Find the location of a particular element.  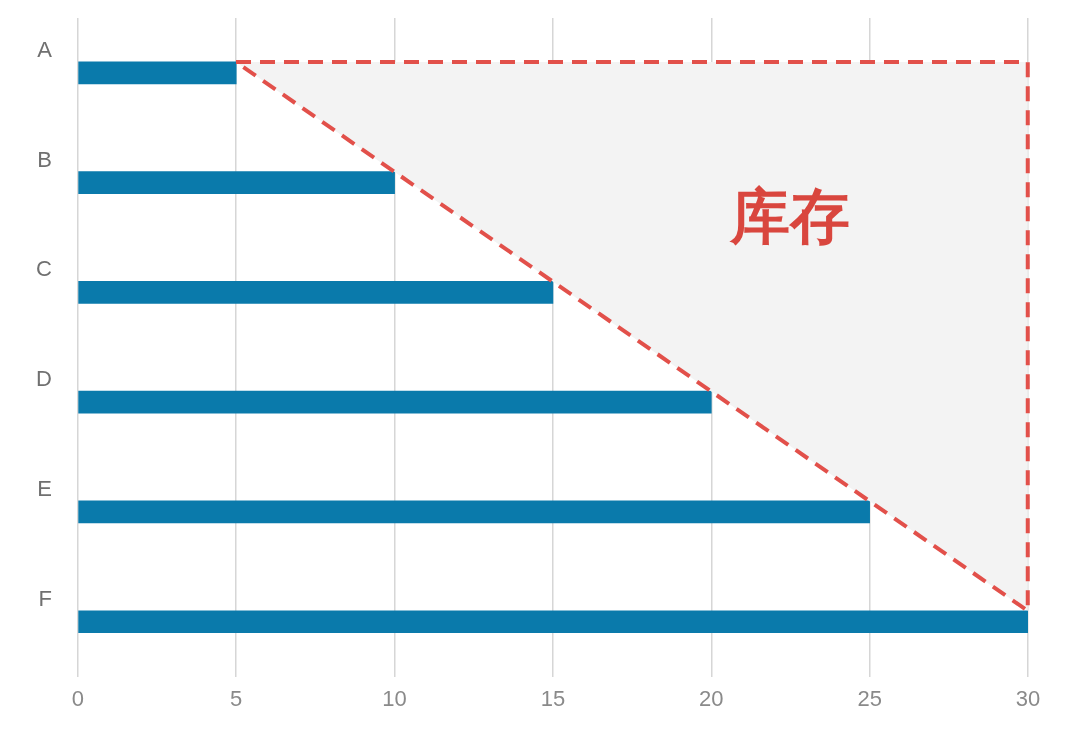

x-tick-label: 30 is located at coordinates (1028, 698).